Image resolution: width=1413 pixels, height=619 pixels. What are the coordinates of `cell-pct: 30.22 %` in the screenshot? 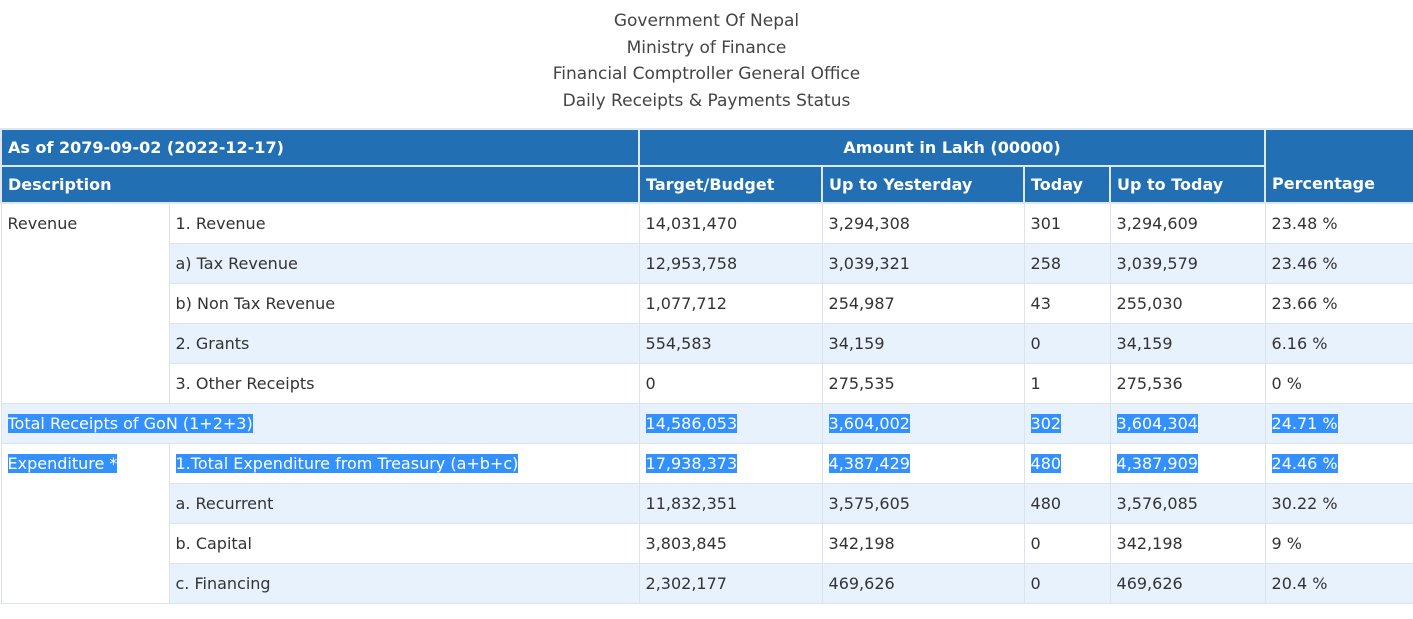 It's located at (1338, 503).